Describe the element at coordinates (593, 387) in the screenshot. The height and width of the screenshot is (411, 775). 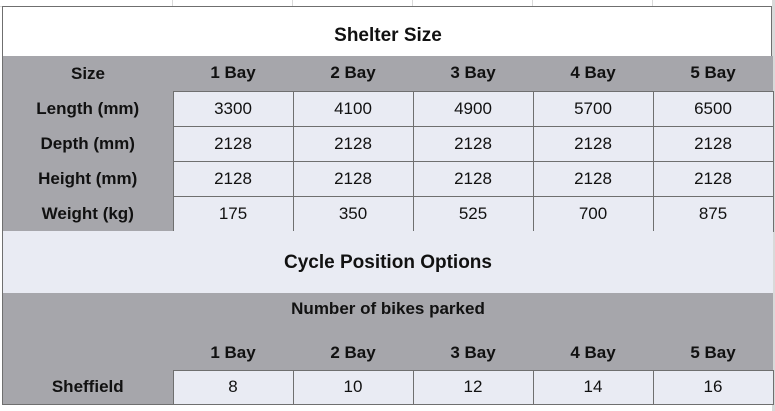
I see `table-cell: 14` at that location.